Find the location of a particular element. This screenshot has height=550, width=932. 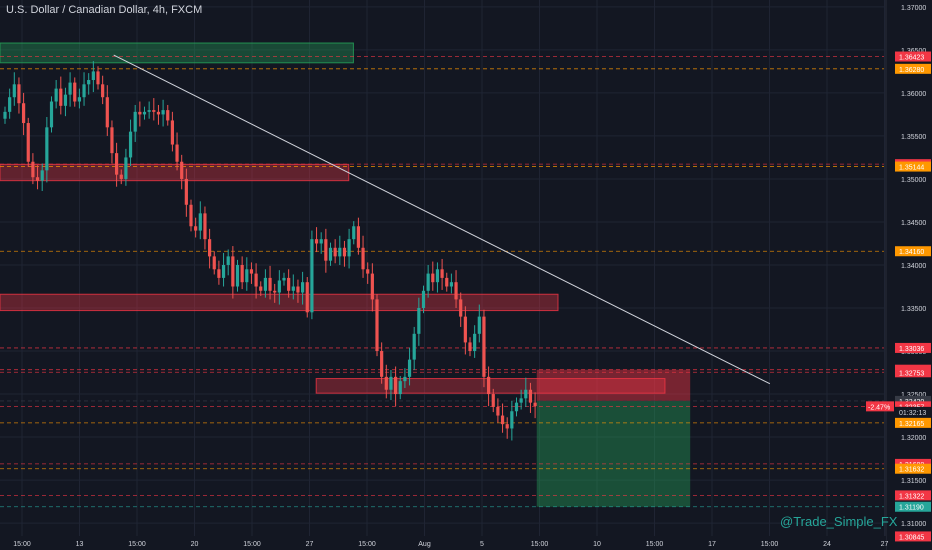

x-tick-label: 20 is located at coordinates (195, 544).